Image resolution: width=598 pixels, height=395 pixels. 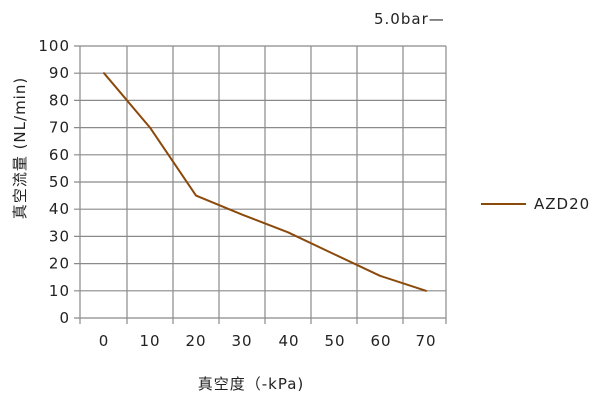 What do you see at coordinates (149, 341) in the screenshot?
I see `x-tick-label: 10` at bounding box center [149, 341].